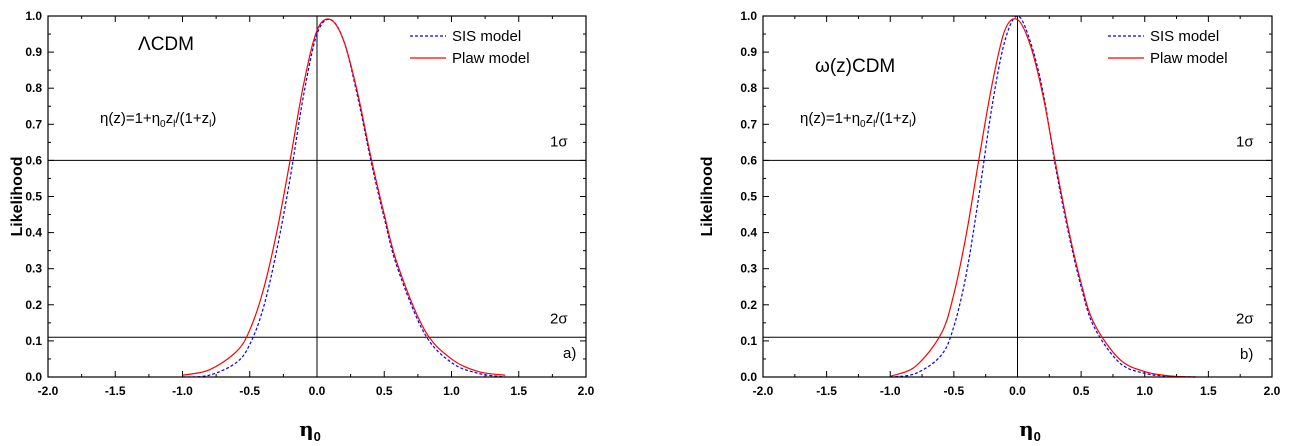  I want to click on model-label: ω(z)CDM, so click(855, 66).